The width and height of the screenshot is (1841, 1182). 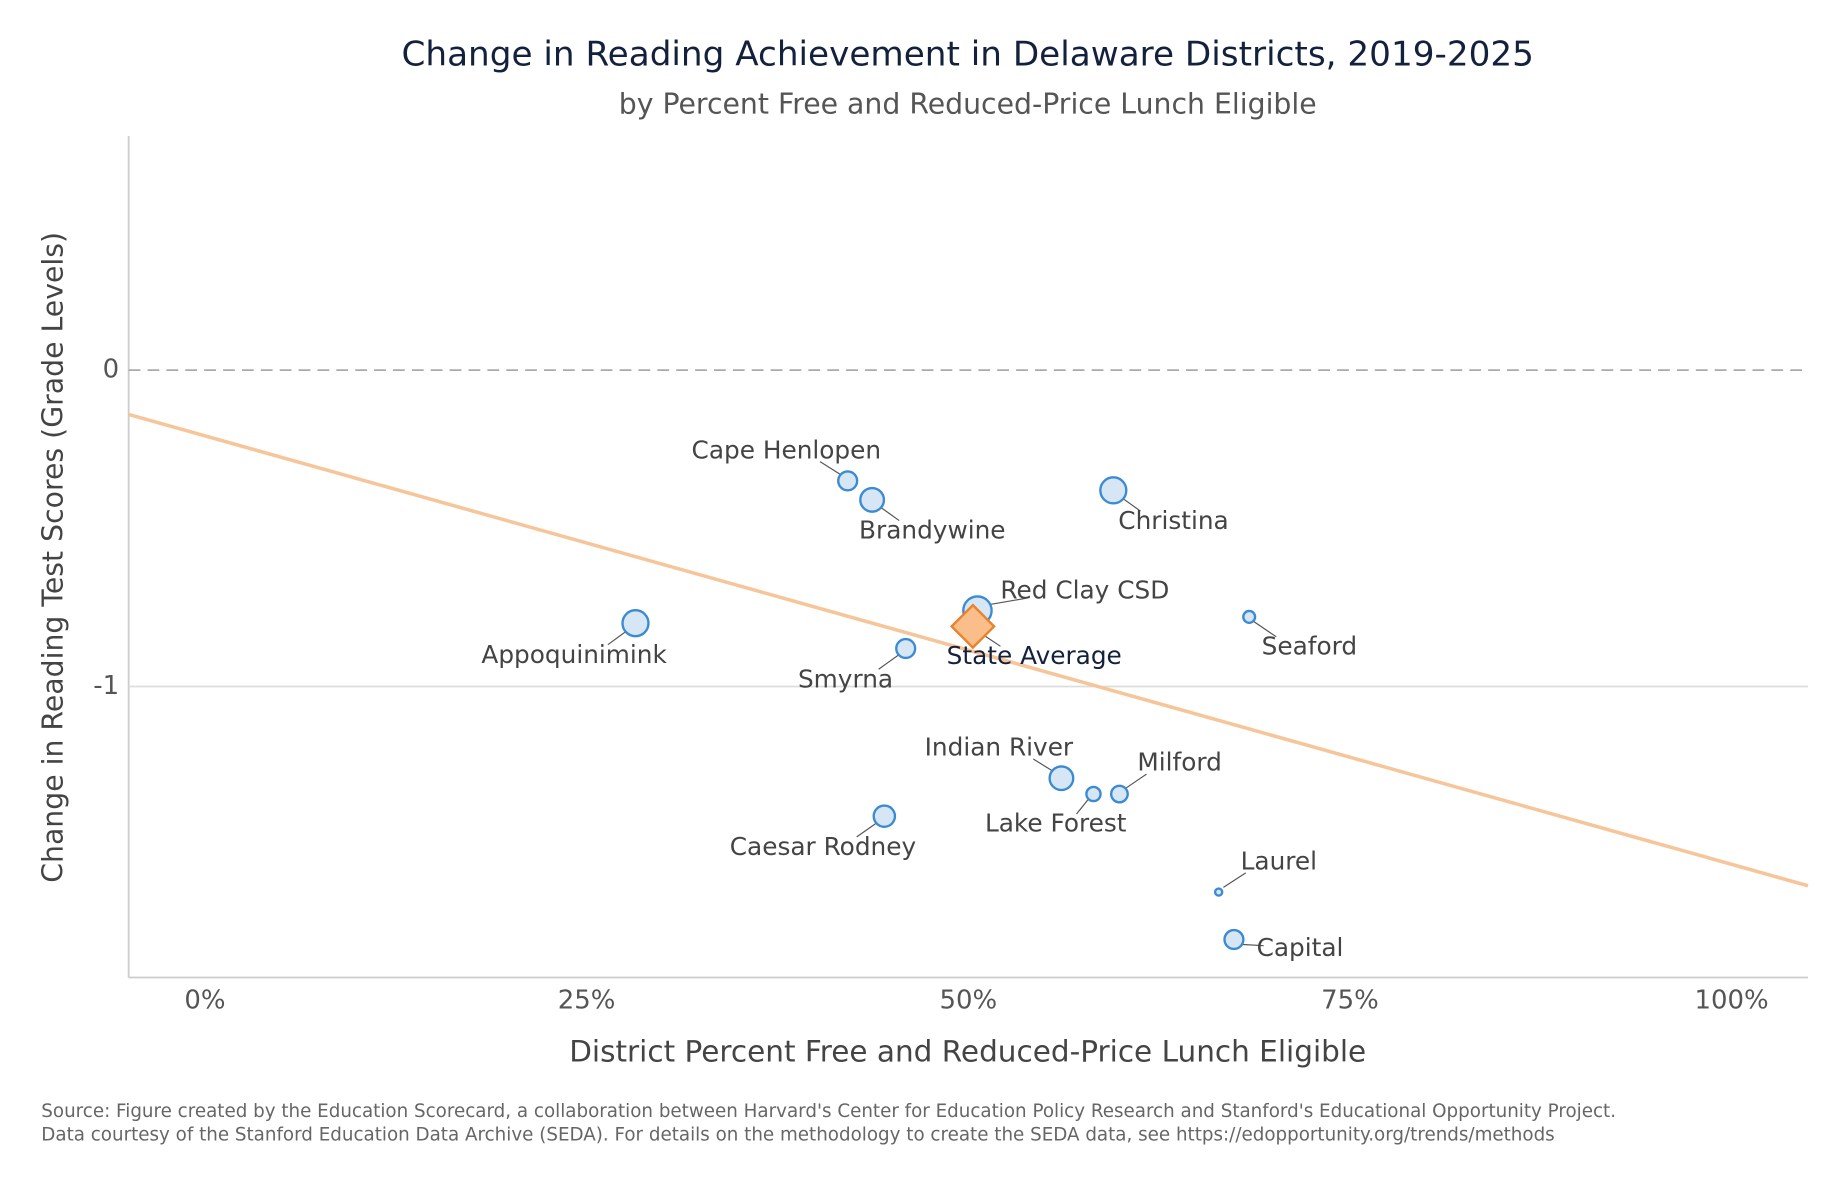 I want to click on y-tick-label: -1, so click(x=106, y=686).